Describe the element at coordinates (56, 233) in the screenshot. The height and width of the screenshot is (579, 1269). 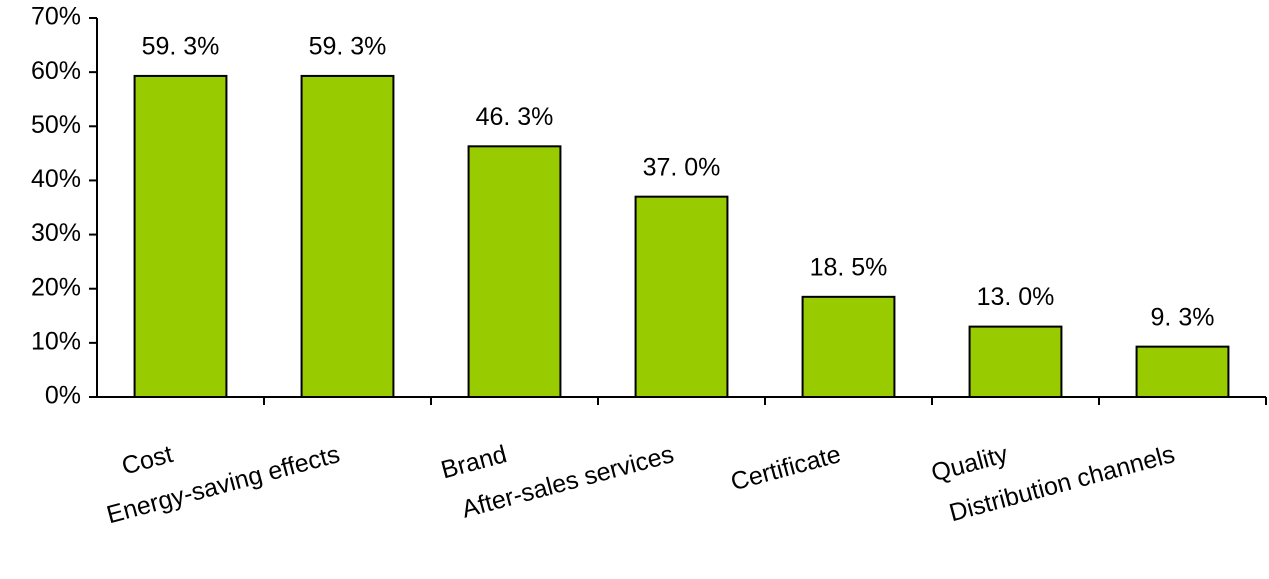
I see `y-tick-label: 30%` at that location.